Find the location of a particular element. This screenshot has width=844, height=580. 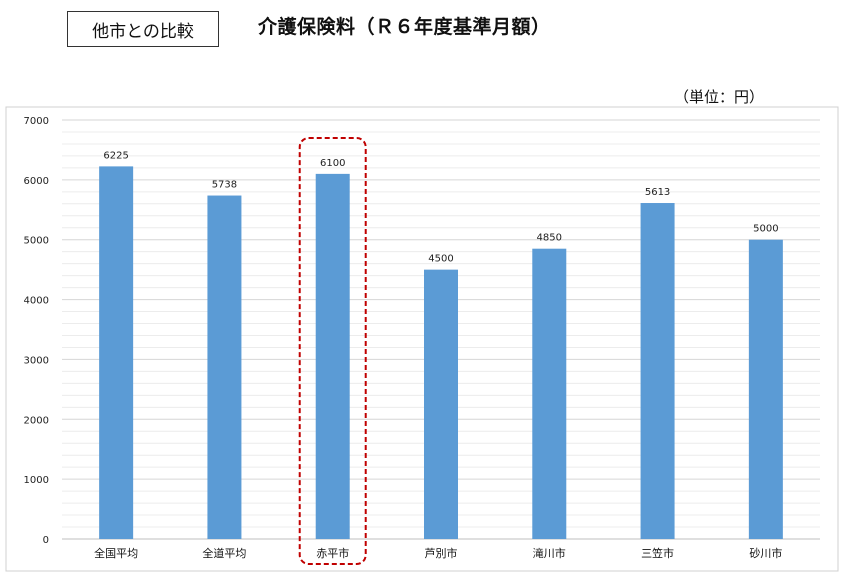

data-label: 5738 is located at coordinates (224, 185).